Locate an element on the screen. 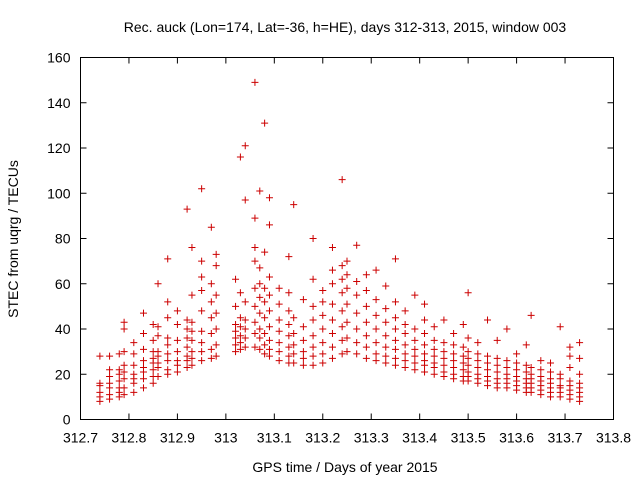 This screenshot has width=640, height=480. x-tick-label: 312.7 is located at coordinates (80, 438).